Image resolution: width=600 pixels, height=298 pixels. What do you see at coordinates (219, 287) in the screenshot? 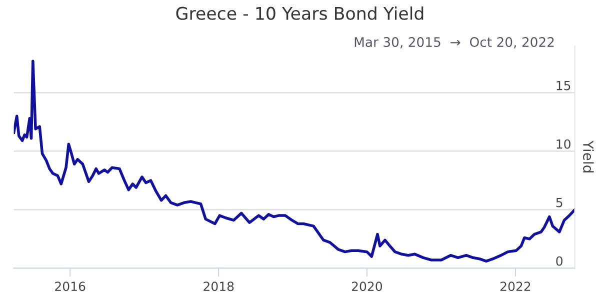
I see `x-tick-label: 2018` at bounding box center [219, 287].